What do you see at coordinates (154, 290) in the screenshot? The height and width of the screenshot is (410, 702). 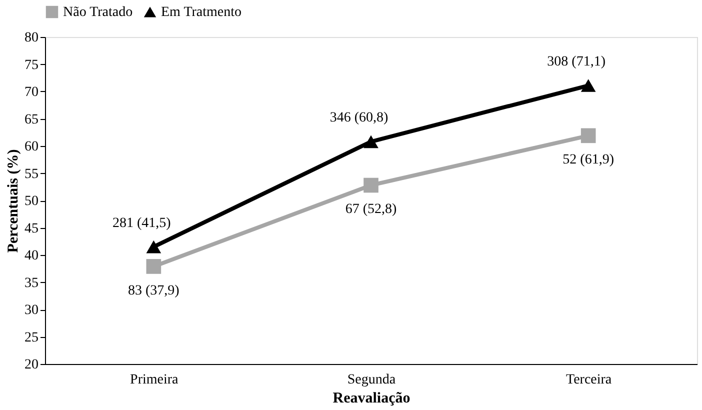 I see `data-label: 83 (37,9)` at bounding box center [154, 290].